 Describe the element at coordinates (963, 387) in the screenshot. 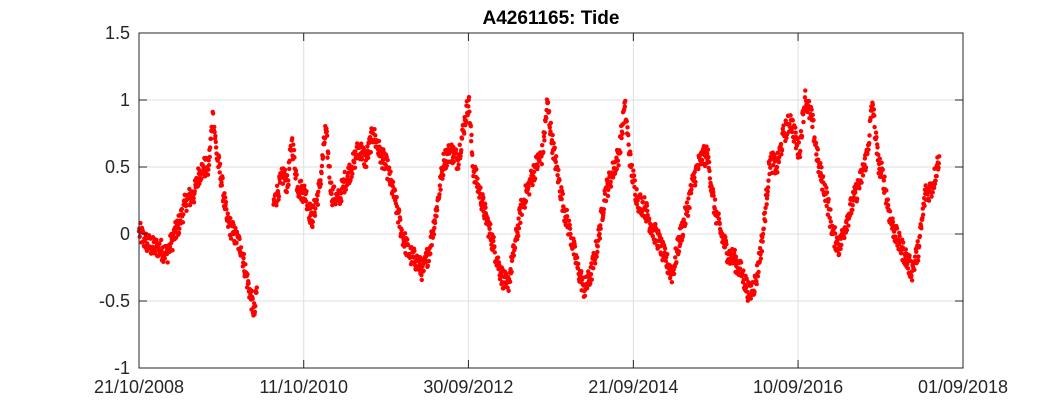

I see `x-tick-label: 01/09/2018` at that location.